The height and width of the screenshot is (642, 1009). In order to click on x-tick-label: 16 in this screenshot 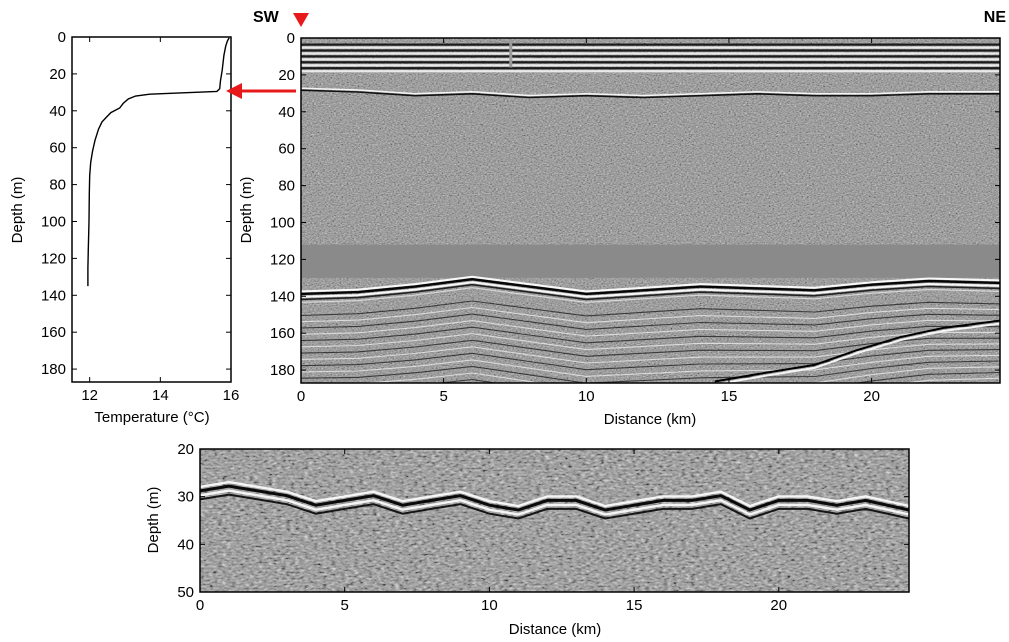, I will do `click(231, 395)`.